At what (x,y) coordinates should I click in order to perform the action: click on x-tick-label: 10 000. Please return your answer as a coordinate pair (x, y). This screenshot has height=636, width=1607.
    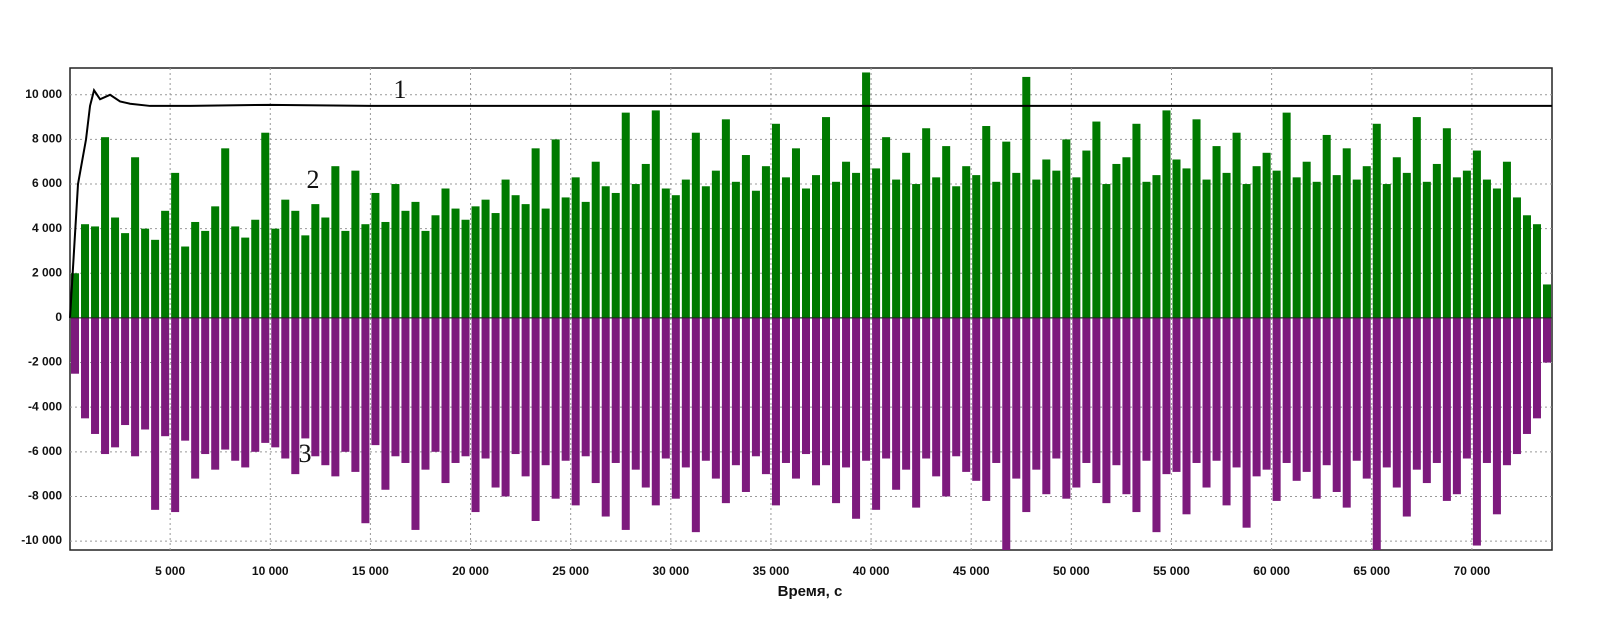
    Looking at the image, I should click on (270, 571).